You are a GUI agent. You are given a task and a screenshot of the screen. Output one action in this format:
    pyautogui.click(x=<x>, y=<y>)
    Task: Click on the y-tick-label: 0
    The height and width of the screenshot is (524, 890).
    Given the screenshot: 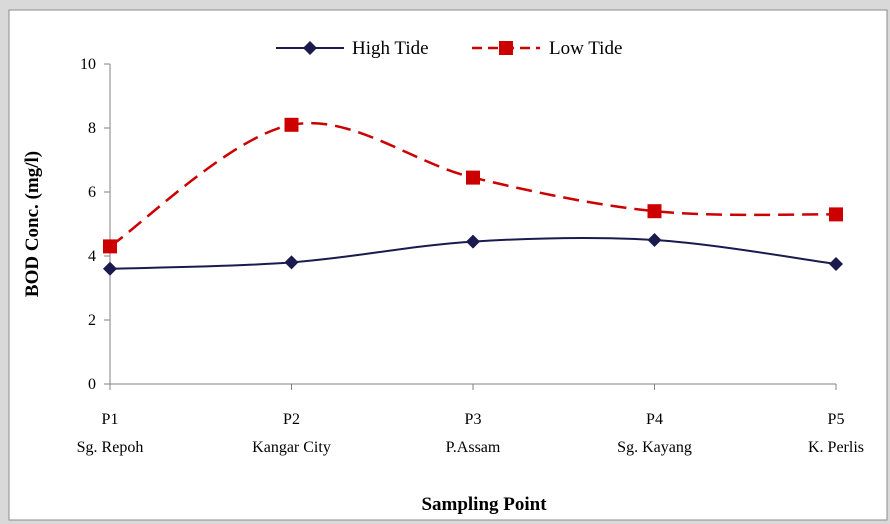 What is the action you would take?
    pyautogui.click(x=92, y=384)
    